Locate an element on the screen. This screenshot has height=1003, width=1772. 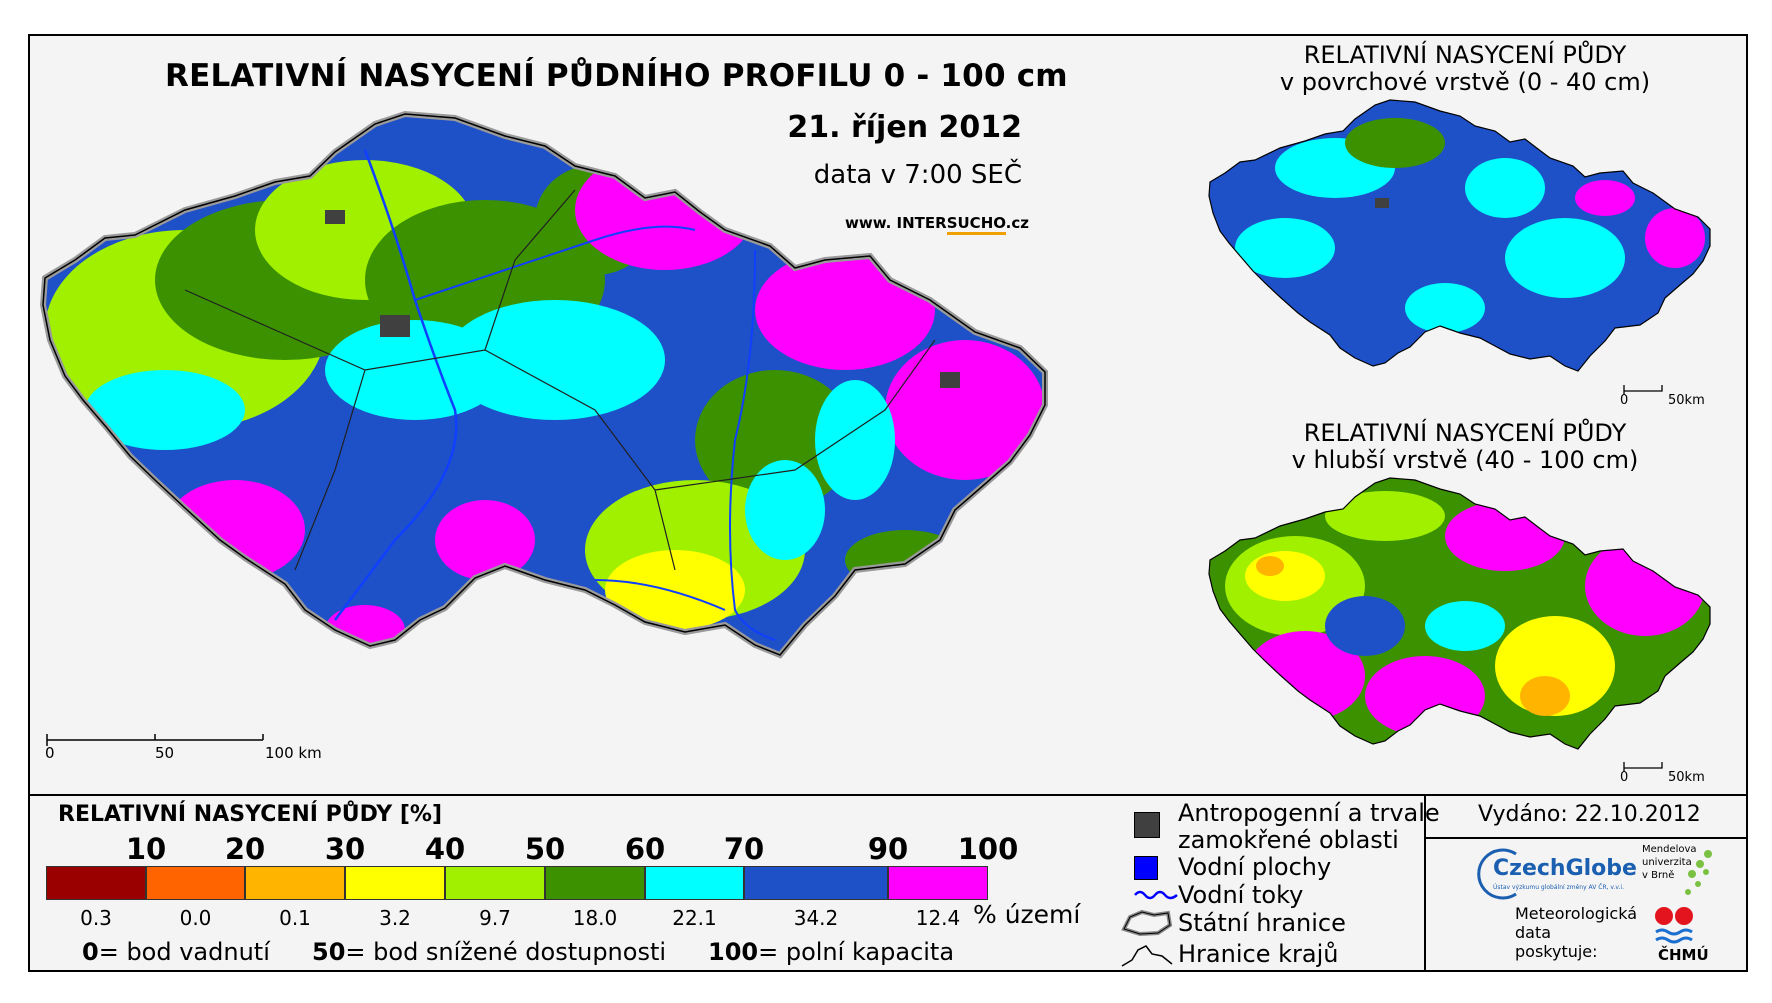
inset-top-scale-0: 0 is located at coordinates (1624, 400).